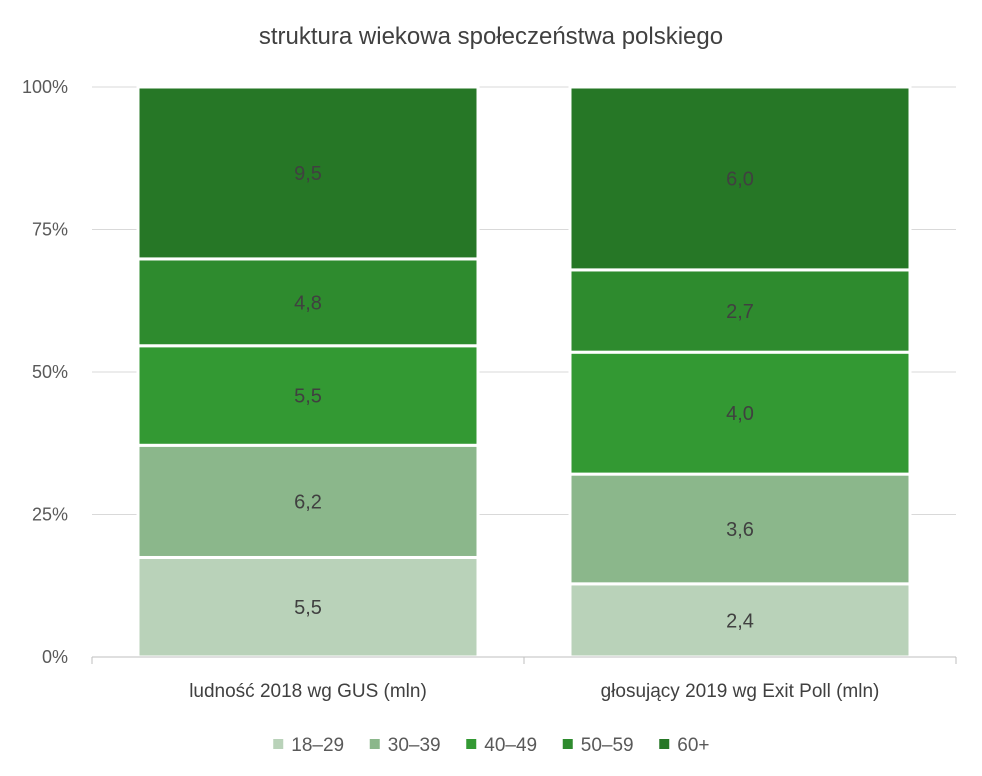 The image size is (982, 776). I want to click on data-label: 4,8, so click(308, 303).